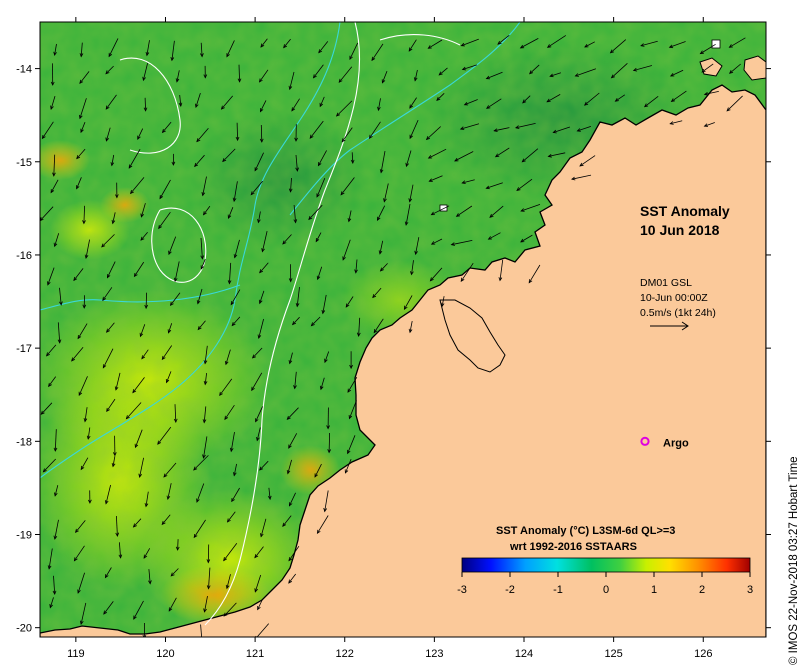  What do you see at coordinates (676, 443) in the screenshot?
I see `argo-label: Argo` at bounding box center [676, 443].